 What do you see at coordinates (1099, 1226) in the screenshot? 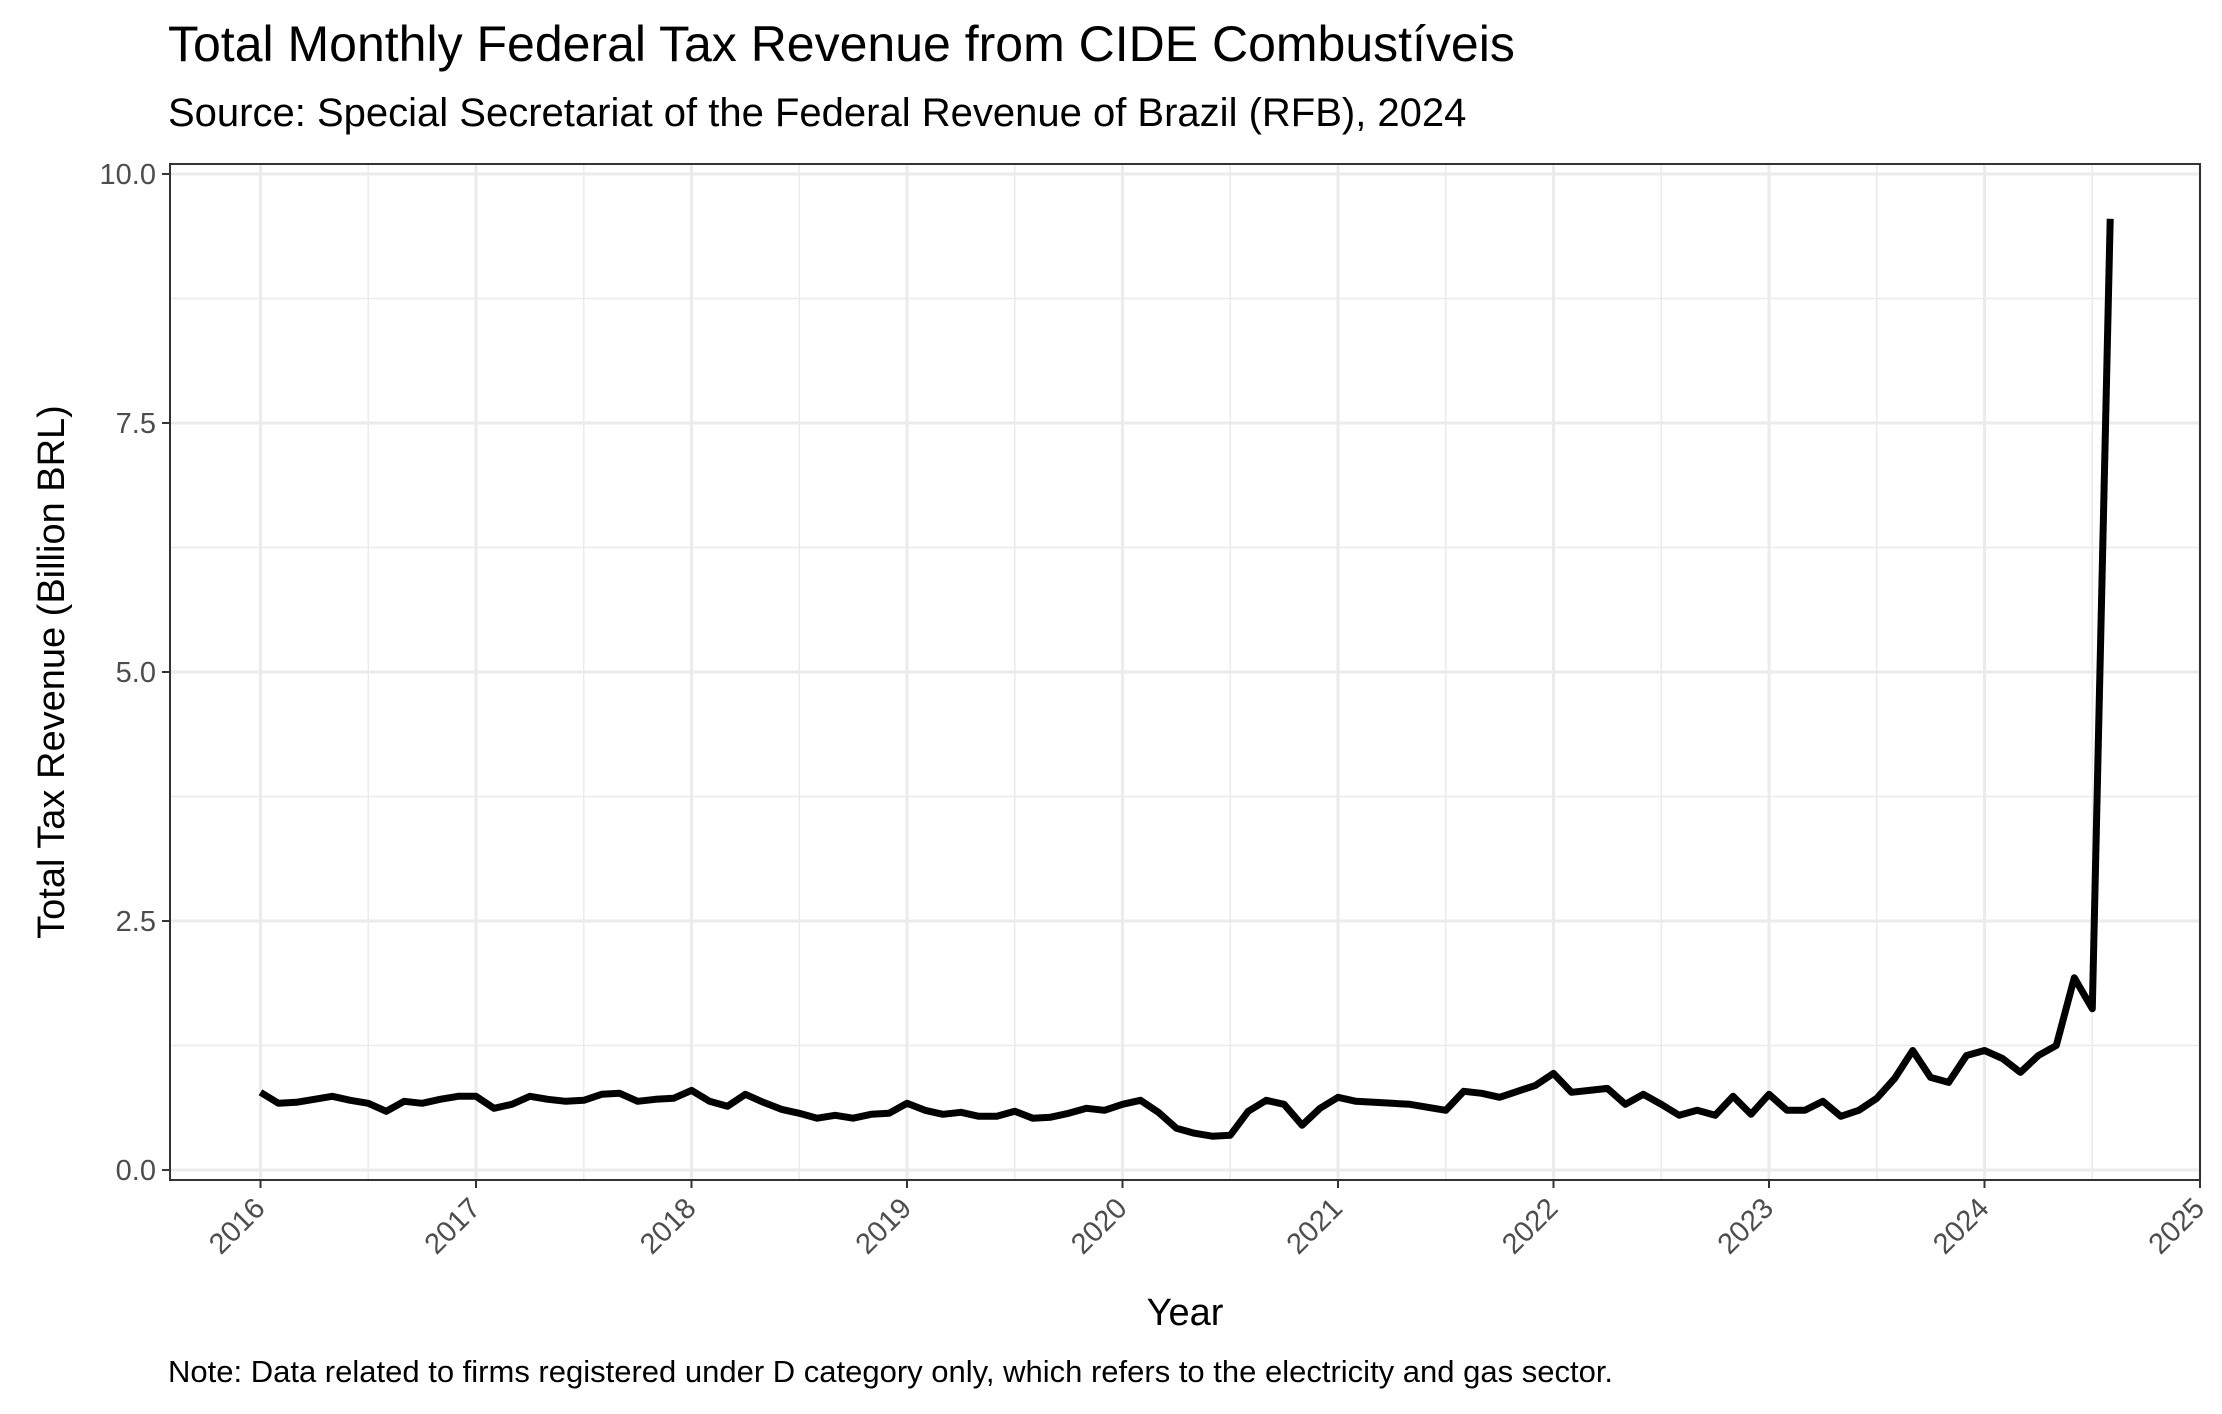
I see `x-tick-label: 2020` at bounding box center [1099, 1226].